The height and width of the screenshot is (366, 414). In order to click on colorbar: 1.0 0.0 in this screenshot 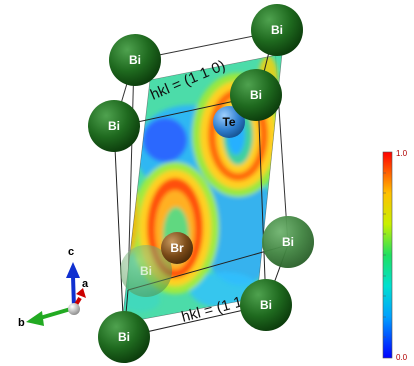, I will do `click(395, 255)`.